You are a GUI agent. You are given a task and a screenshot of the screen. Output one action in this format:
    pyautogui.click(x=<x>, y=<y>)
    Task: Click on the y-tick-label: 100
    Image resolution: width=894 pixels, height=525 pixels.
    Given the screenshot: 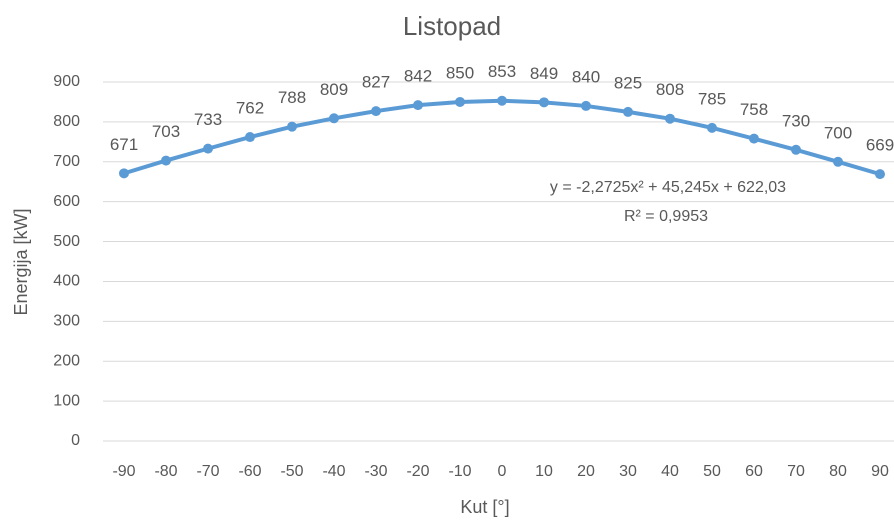 What is the action you would take?
    pyautogui.click(x=66, y=400)
    